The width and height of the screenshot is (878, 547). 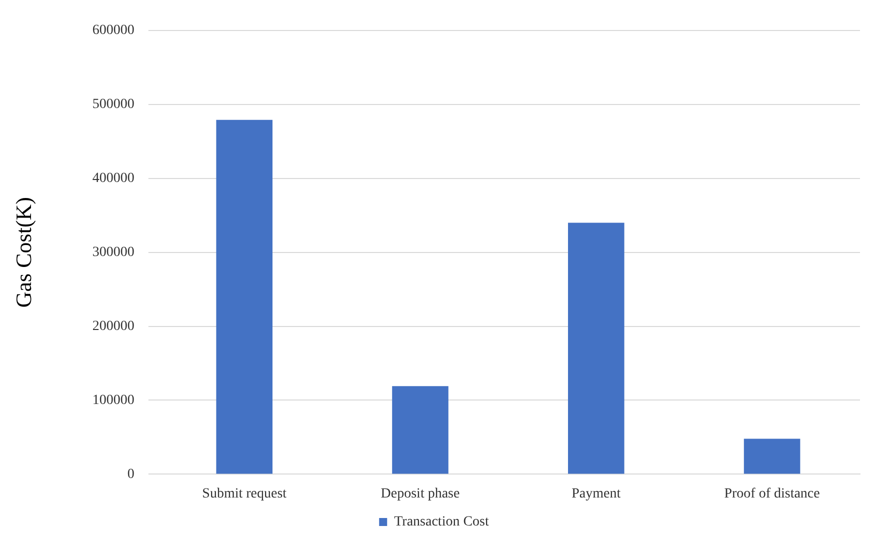 What do you see at coordinates (113, 30) in the screenshot?
I see `y-tick-label: 600000` at bounding box center [113, 30].